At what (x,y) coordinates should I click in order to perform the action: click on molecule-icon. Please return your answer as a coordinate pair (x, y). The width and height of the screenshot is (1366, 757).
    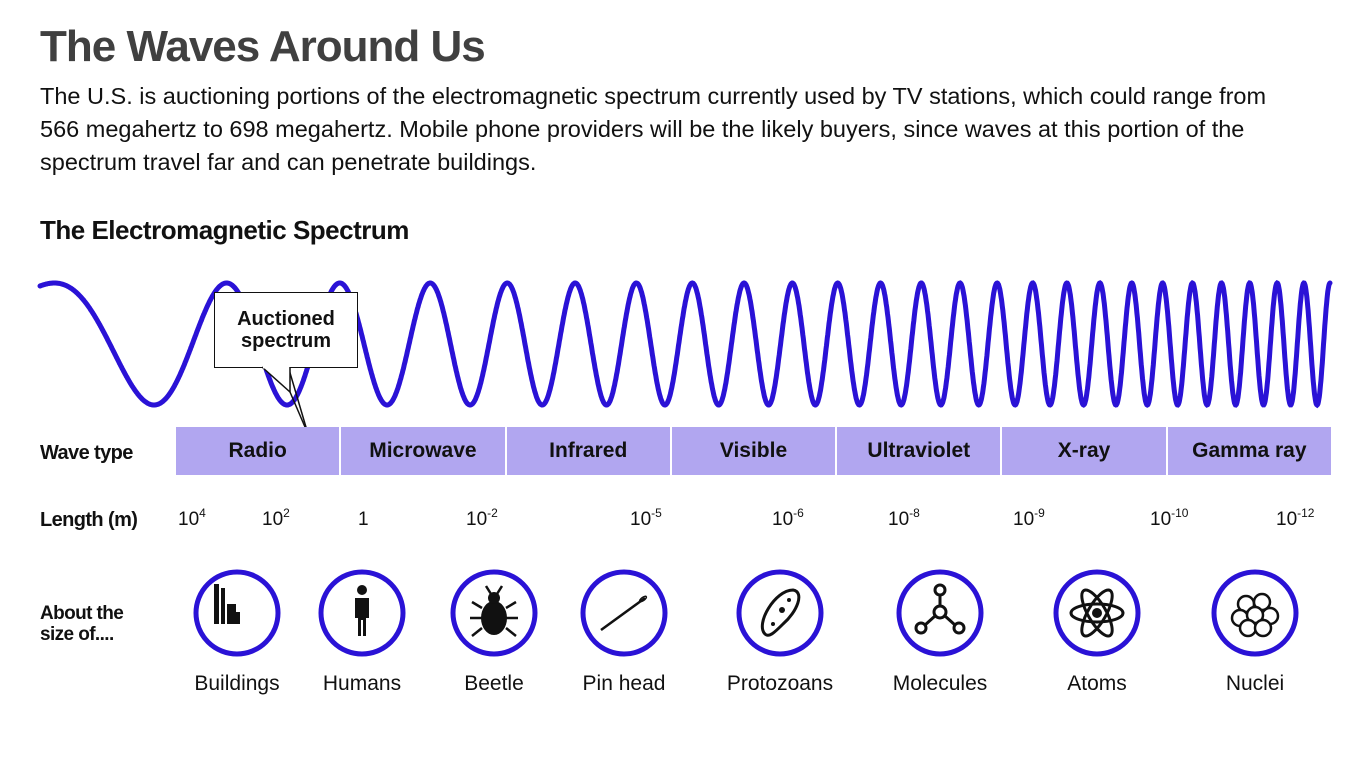
    Looking at the image, I should click on (940, 613).